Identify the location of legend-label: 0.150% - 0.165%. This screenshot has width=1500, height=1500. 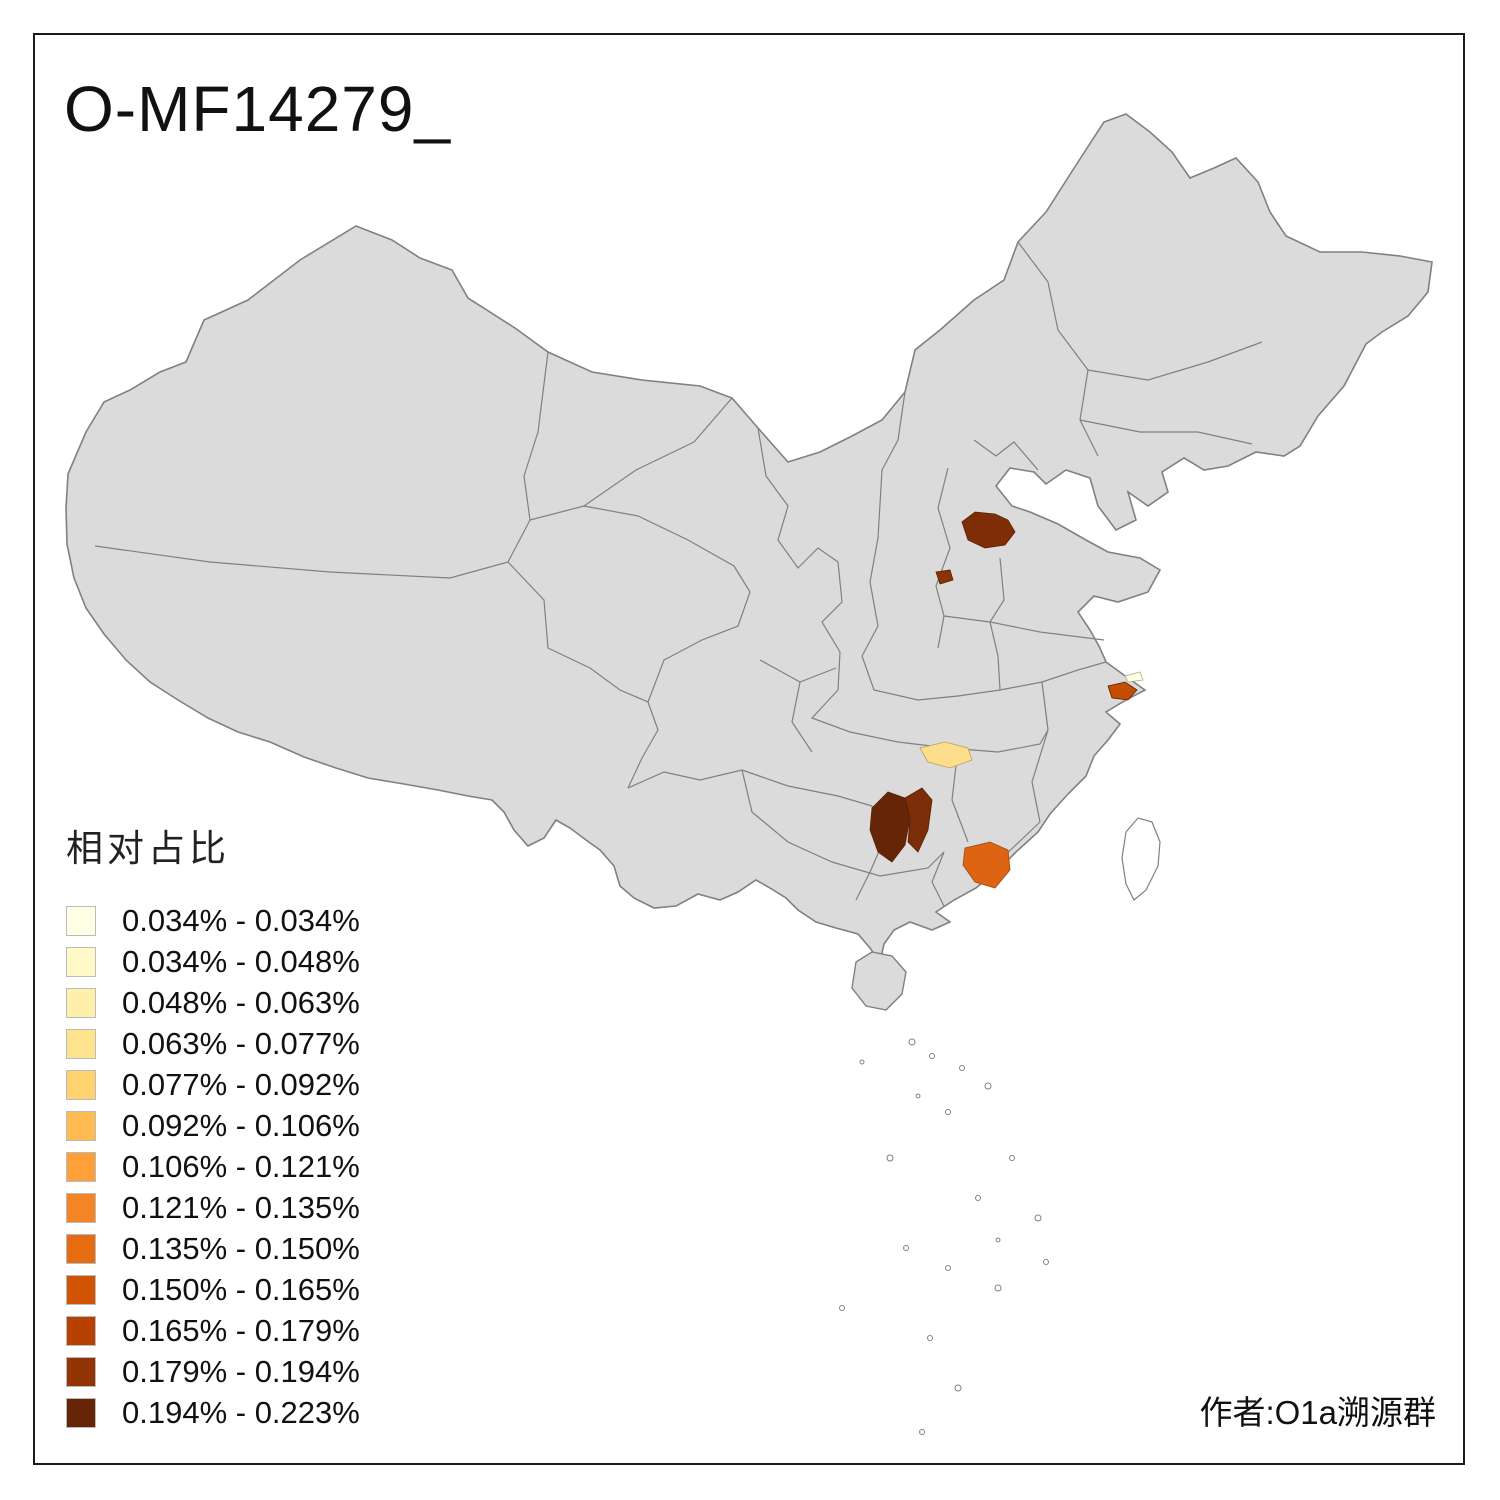
(241, 1289).